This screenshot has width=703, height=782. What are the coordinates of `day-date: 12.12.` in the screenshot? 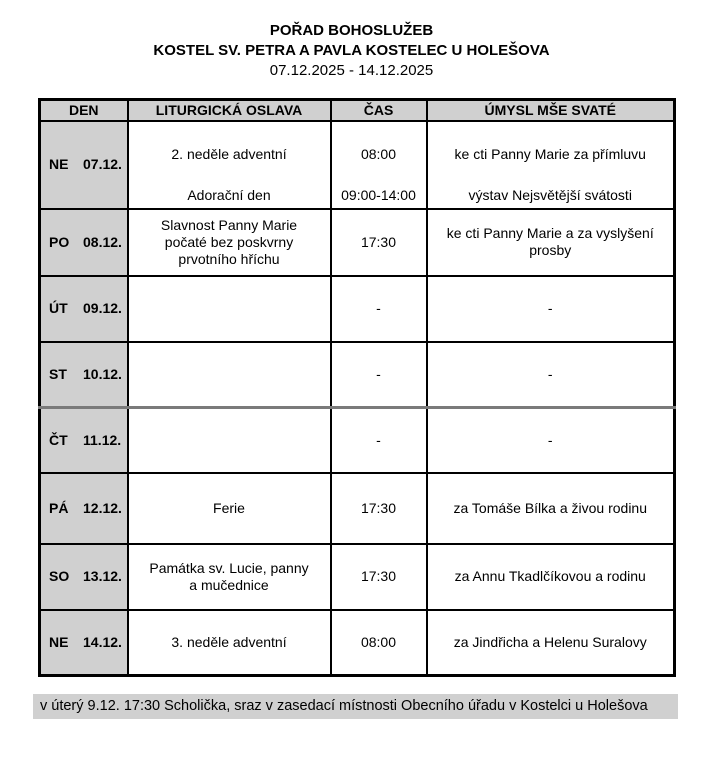 It's located at (102, 507).